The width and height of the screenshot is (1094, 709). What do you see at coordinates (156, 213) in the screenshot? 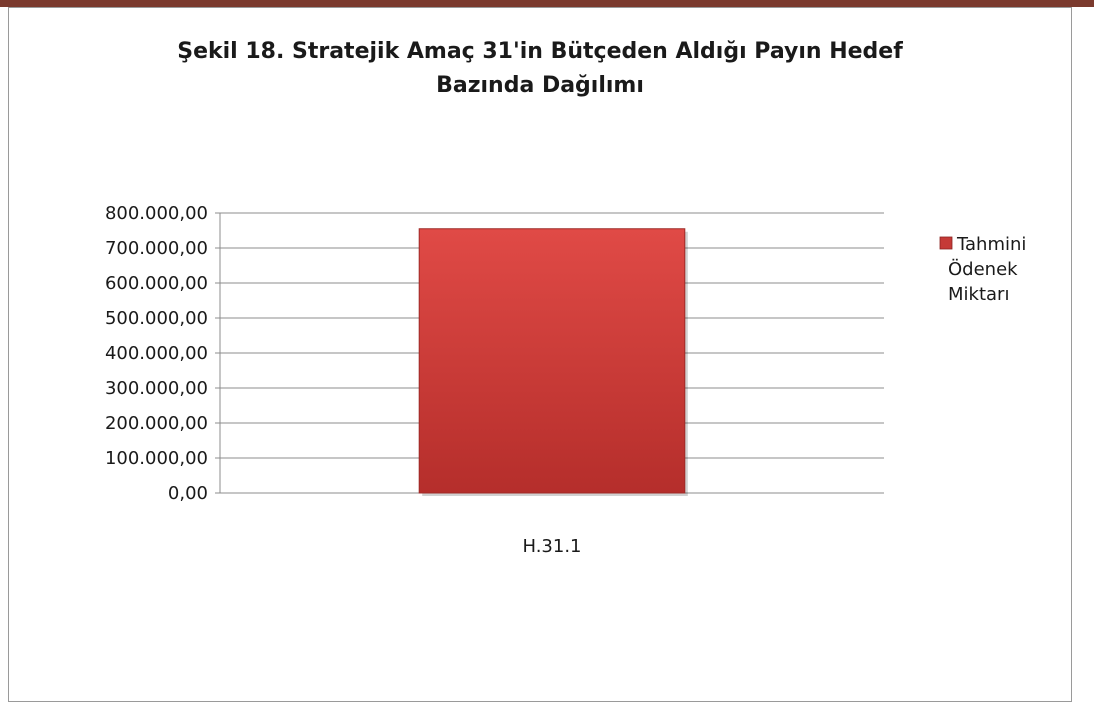
I see `y-tick-label: 800.000,00` at bounding box center [156, 213].